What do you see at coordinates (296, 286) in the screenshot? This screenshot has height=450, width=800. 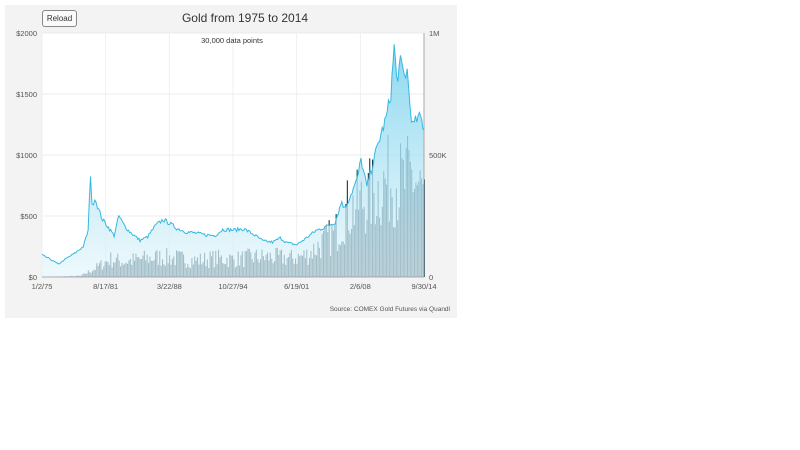 I see `x-tick-label: 6/19/01` at bounding box center [296, 286].